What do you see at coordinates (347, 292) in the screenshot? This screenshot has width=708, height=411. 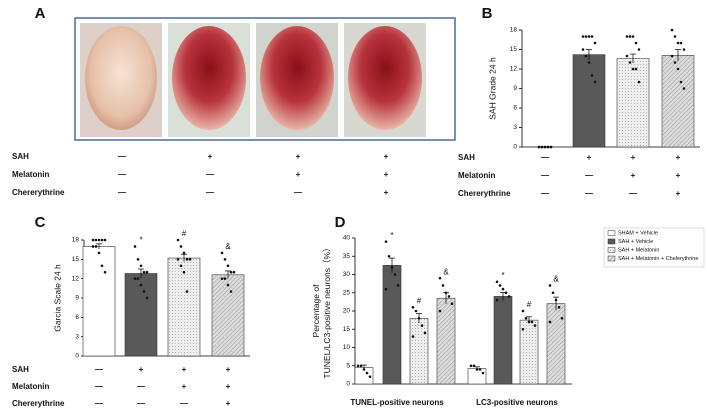 I see `y-tick-label: 25` at bounding box center [347, 292].